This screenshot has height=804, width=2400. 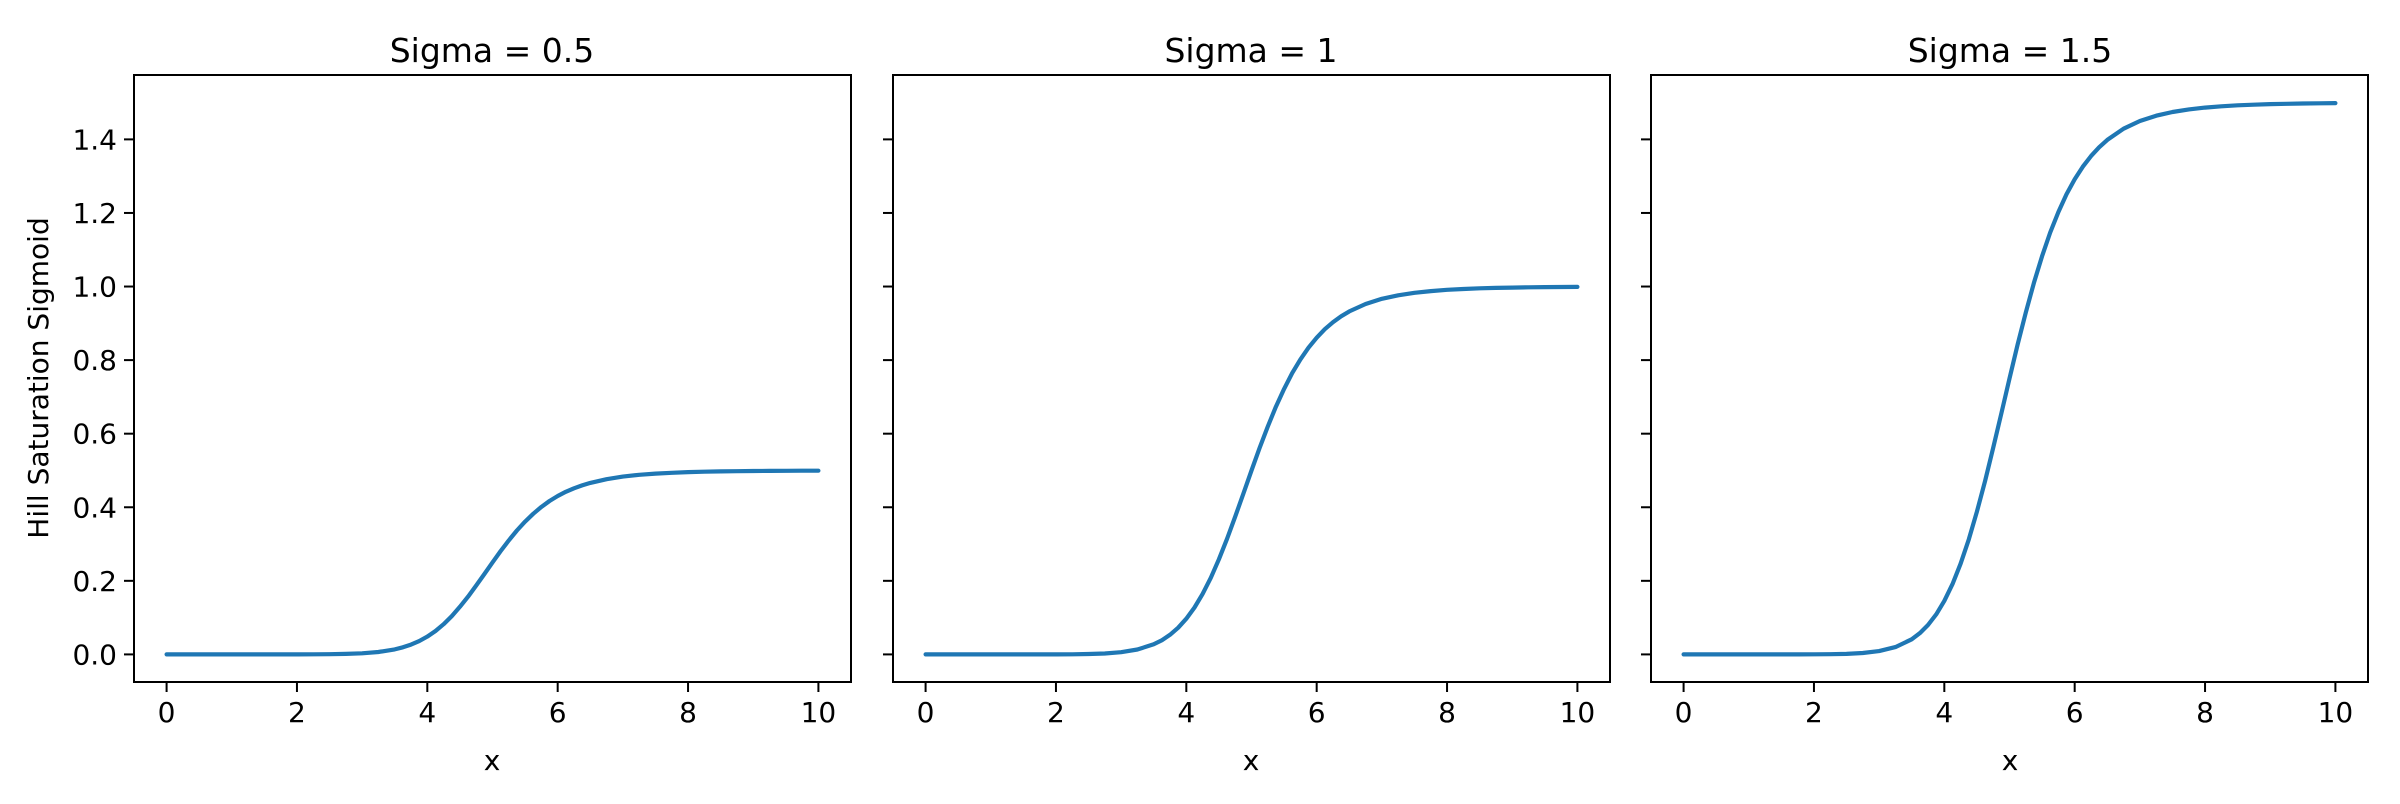 What do you see at coordinates (94, 139) in the screenshot?
I see `y-tick-label: 1.4` at bounding box center [94, 139].